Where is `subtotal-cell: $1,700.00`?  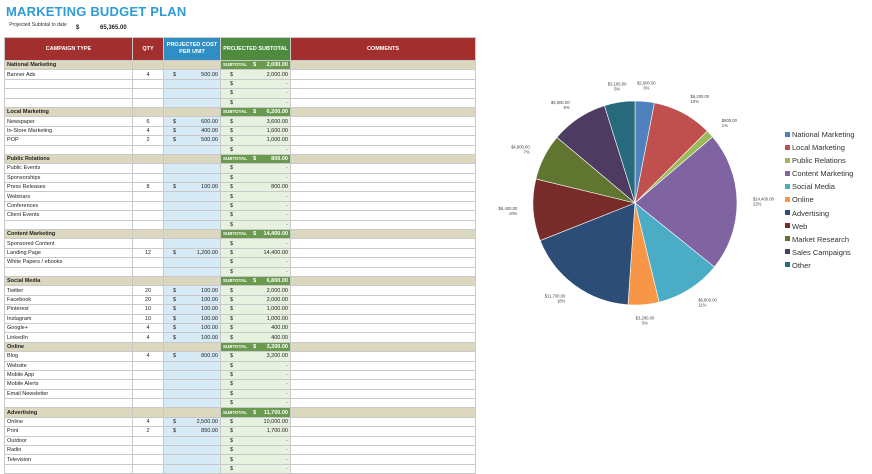
subtotal-cell: $1,700.00 is located at coordinates (255, 431).